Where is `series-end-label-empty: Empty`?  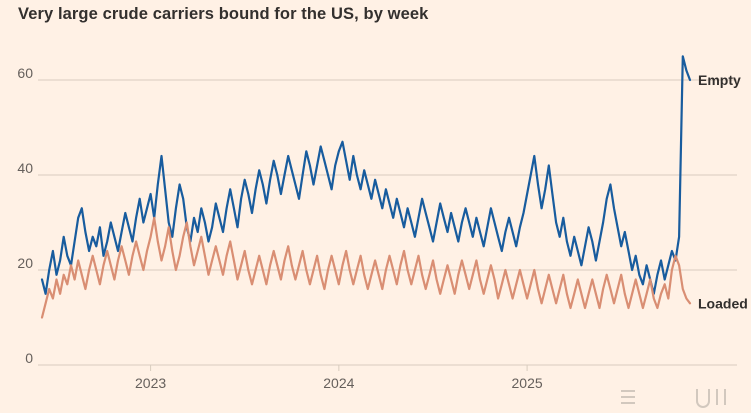 series-end-label-empty: Empty is located at coordinates (719, 80).